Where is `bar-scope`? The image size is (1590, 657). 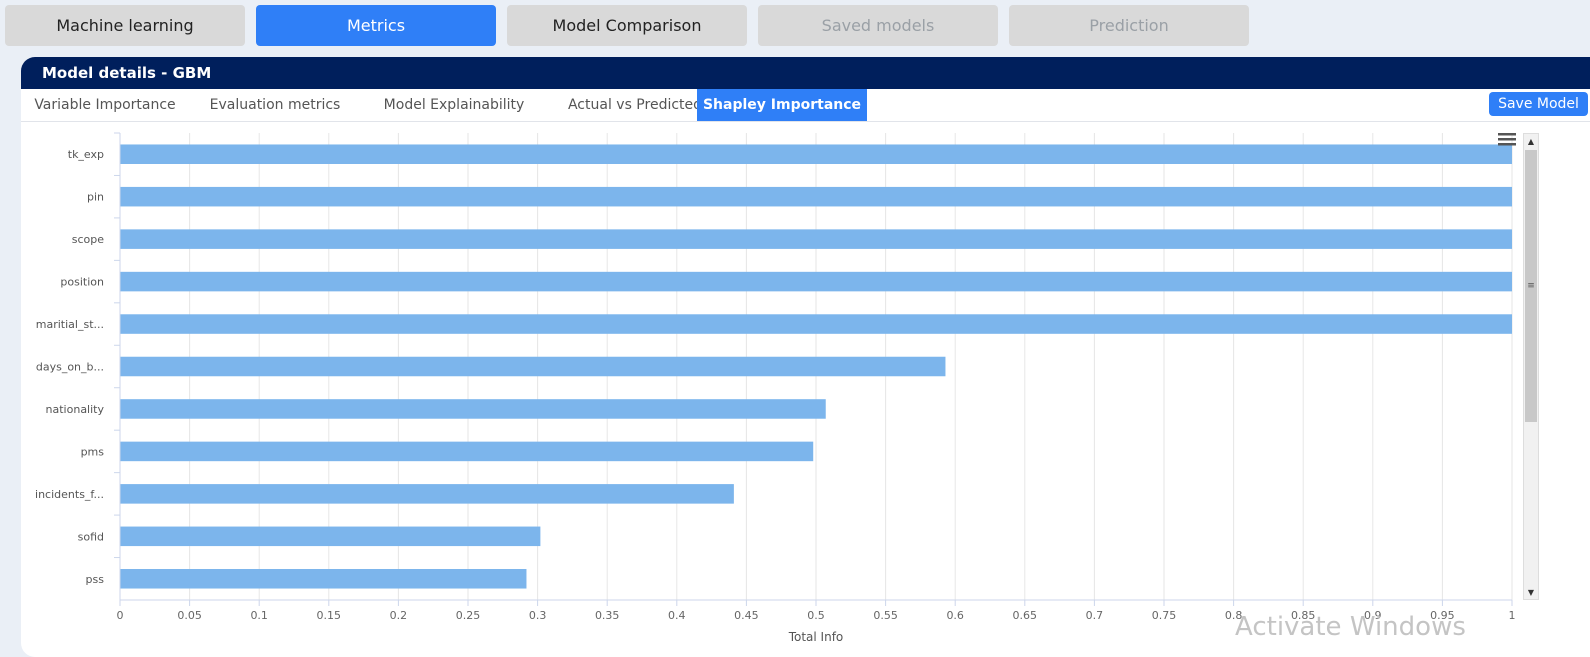
bar-scope is located at coordinates (816, 239).